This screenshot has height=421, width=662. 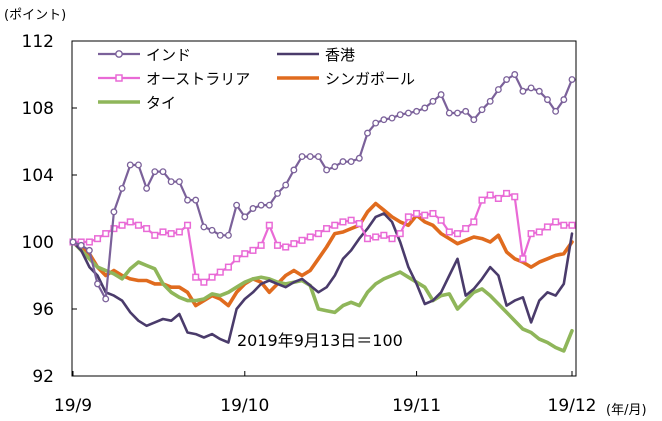 I want to click on legend-item: インド, so click(x=144, y=55).